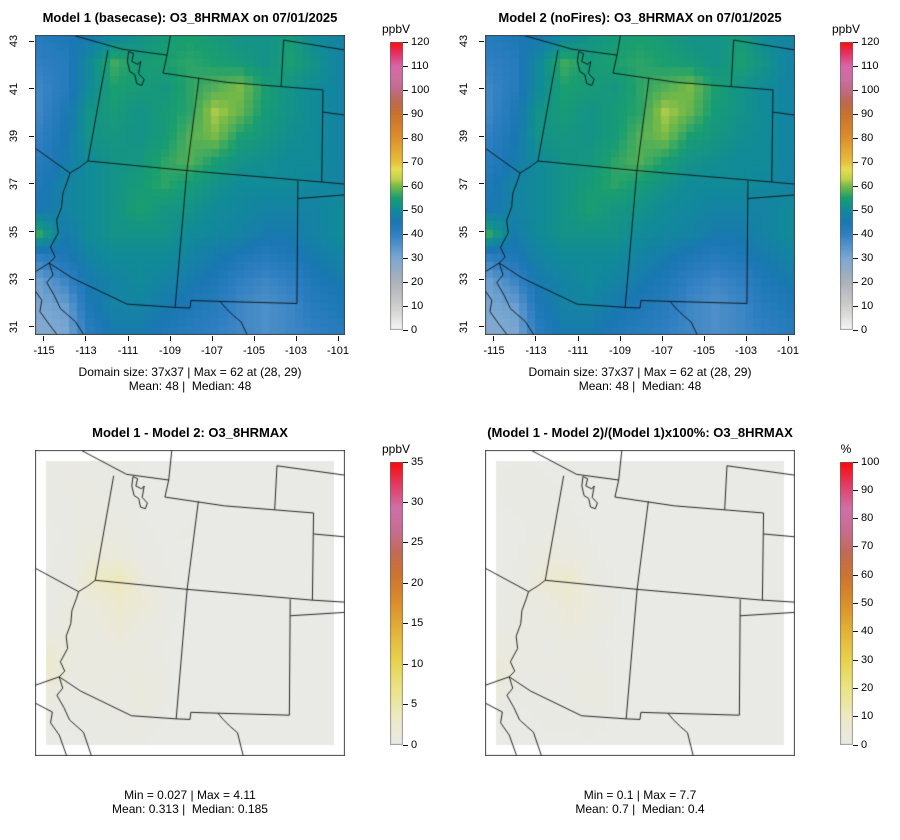  I want to click on x-axis-tick-label: -103, so click(746, 351).